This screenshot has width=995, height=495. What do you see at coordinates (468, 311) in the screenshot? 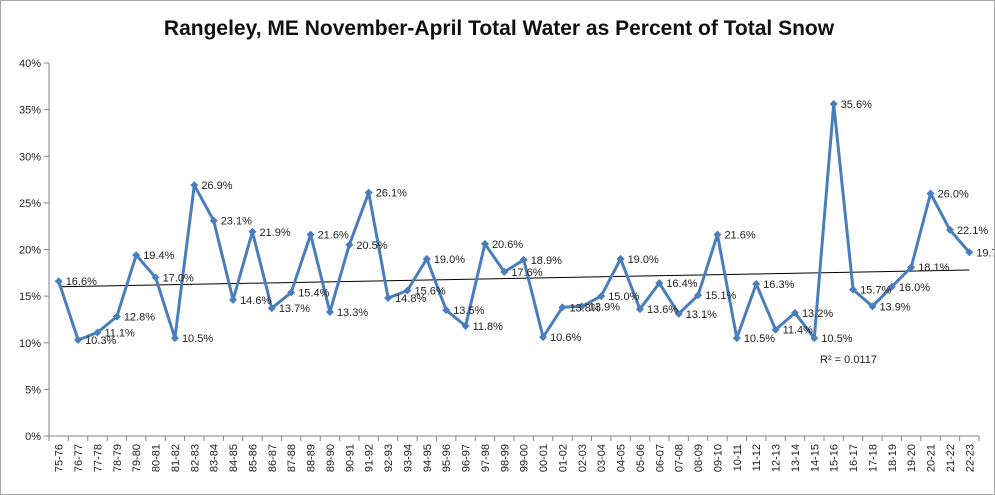
I see `data-label: 13.5%` at bounding box center [468, 311].